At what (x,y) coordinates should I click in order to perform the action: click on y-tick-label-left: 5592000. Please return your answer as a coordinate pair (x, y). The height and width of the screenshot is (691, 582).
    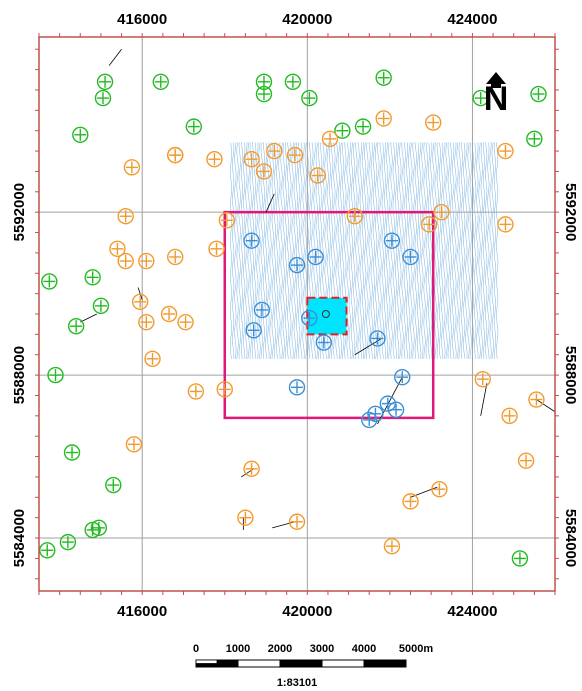
    Looking at the image, I should click on (19, 212).